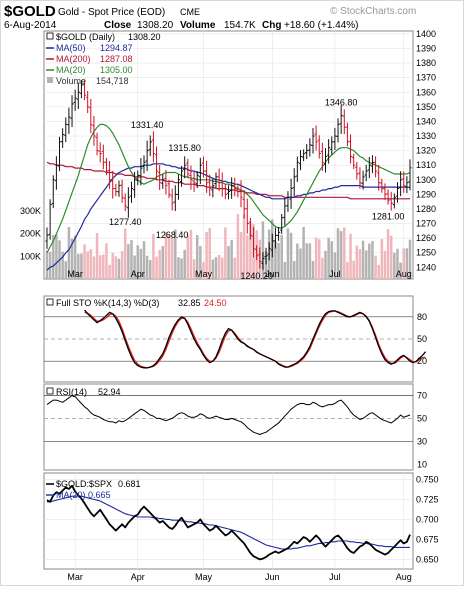 This screenshot has width=464, height=591. Describe the element at coordinates (189, 303) in the screenshot. I see `sto-legend-k: 32.85` at that location.